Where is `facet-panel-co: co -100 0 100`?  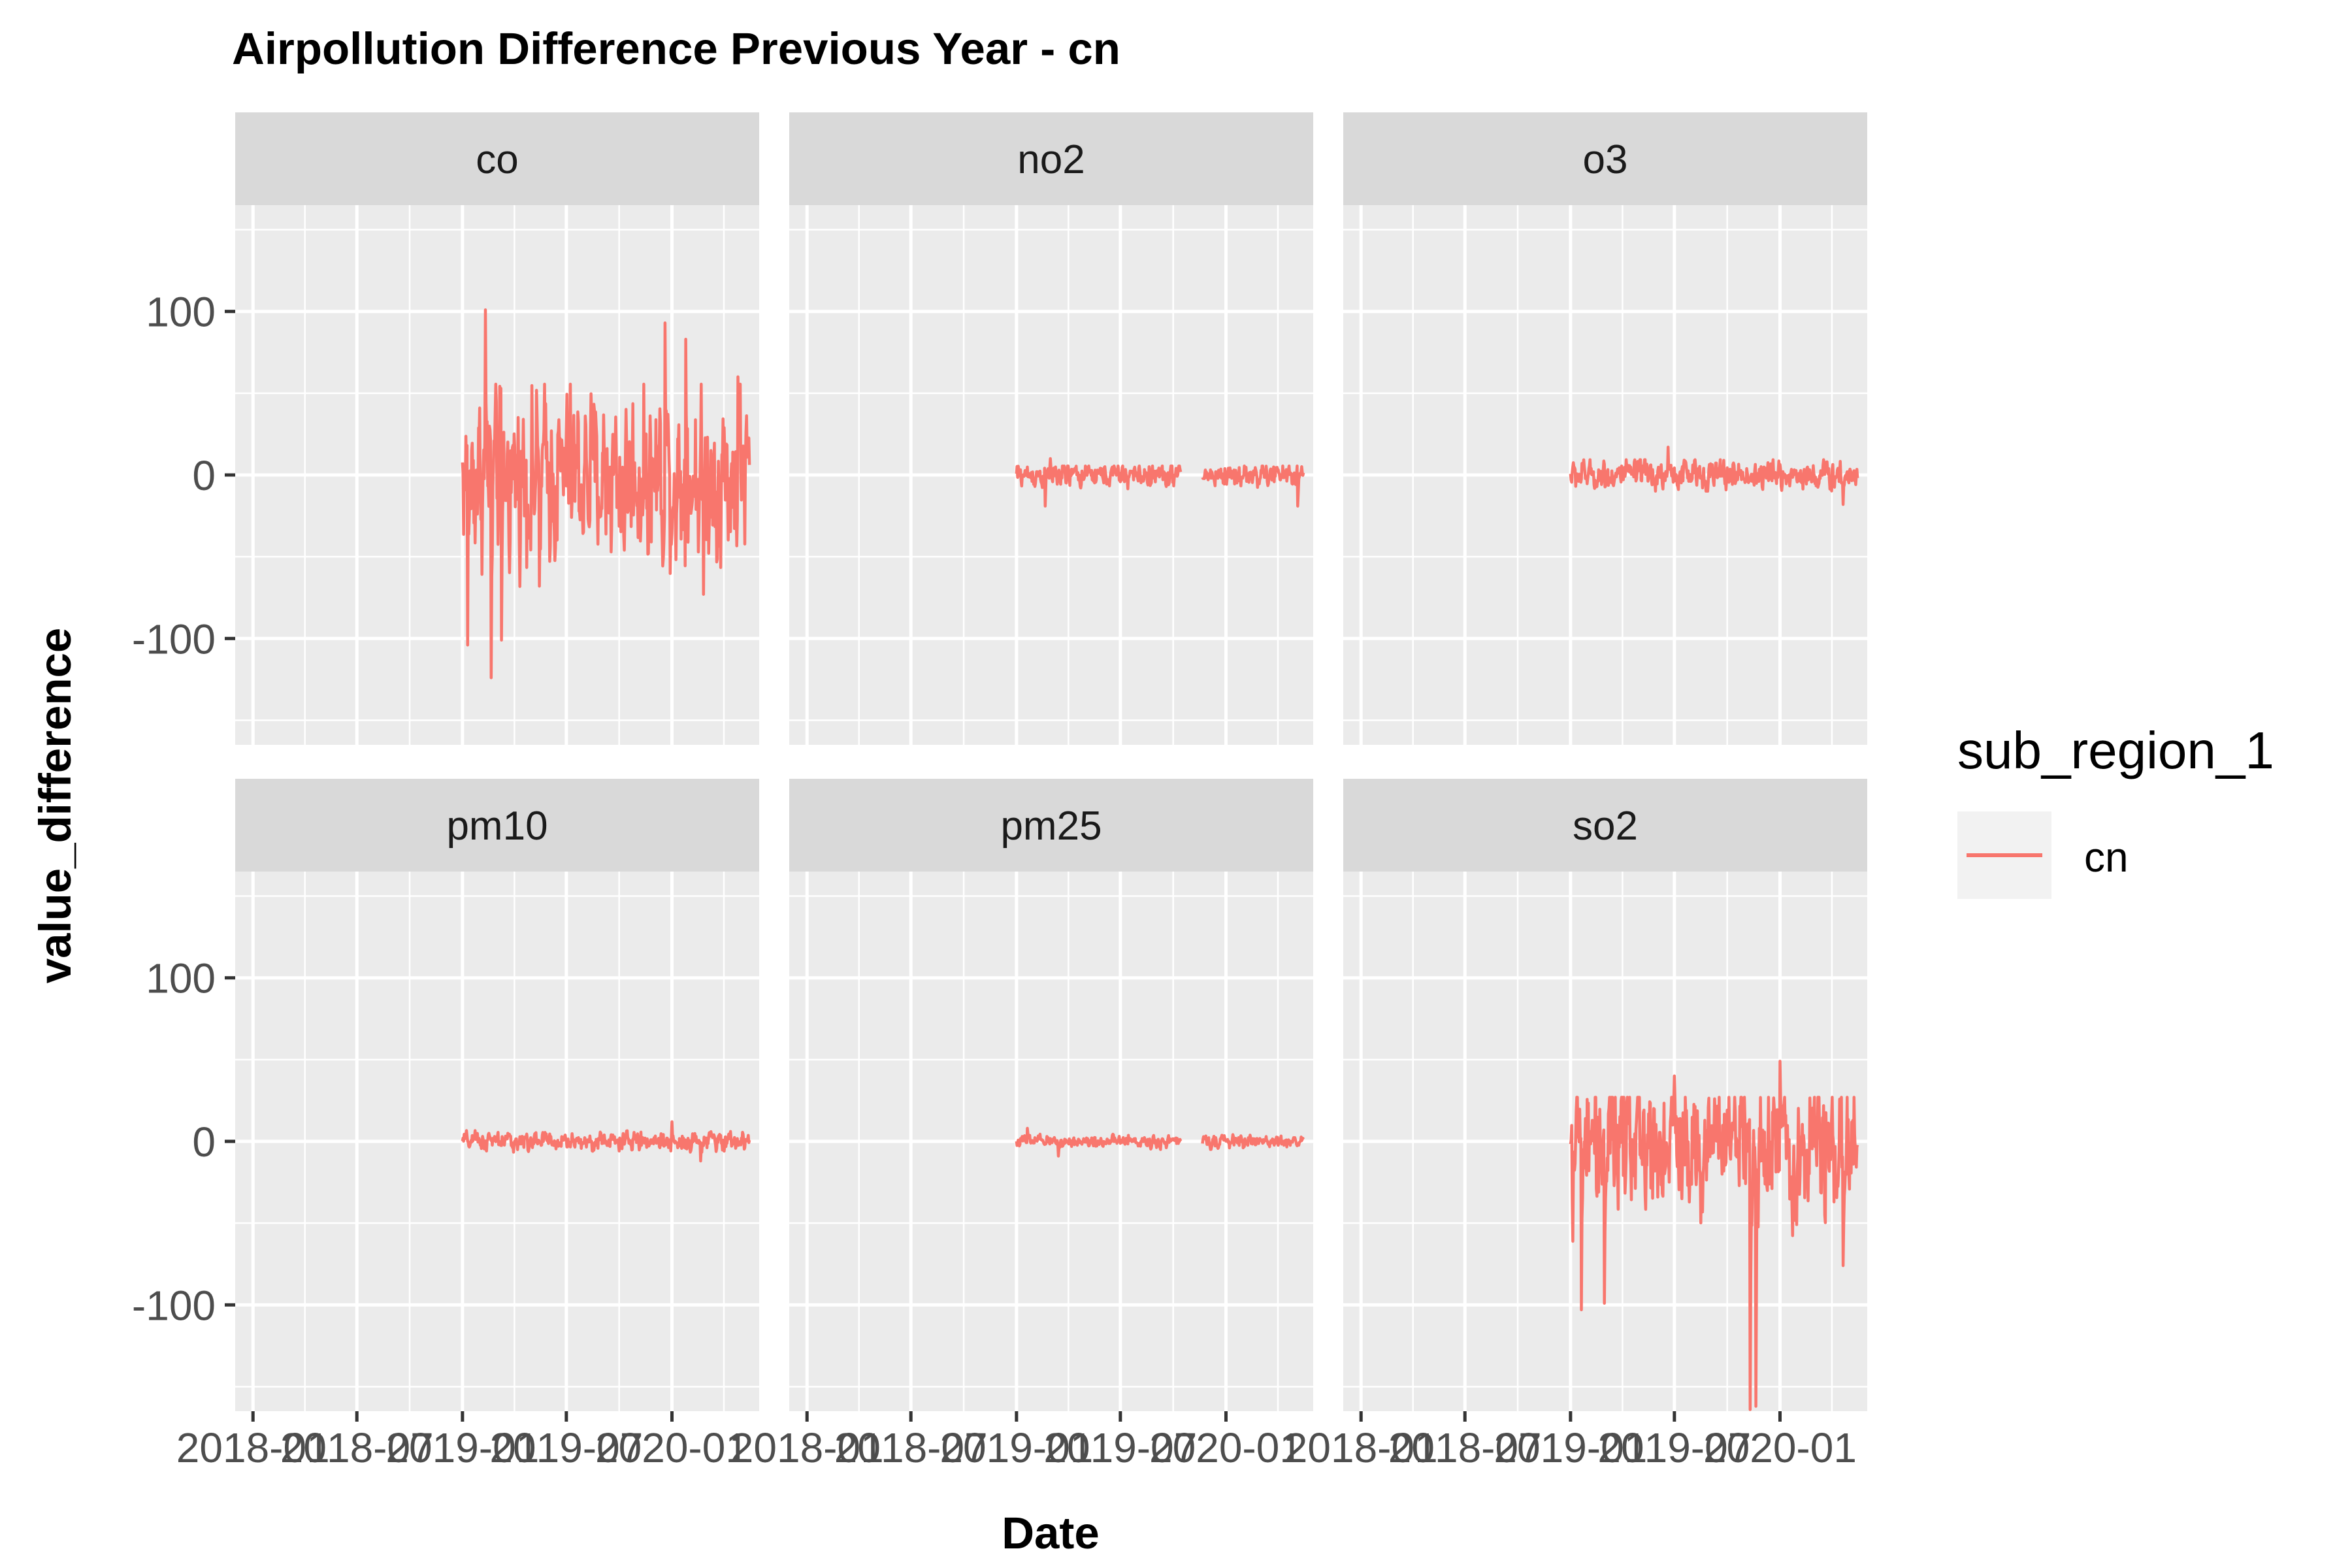
facet-panel-co: co -100 0 100 is located at coordinates (445, 428).